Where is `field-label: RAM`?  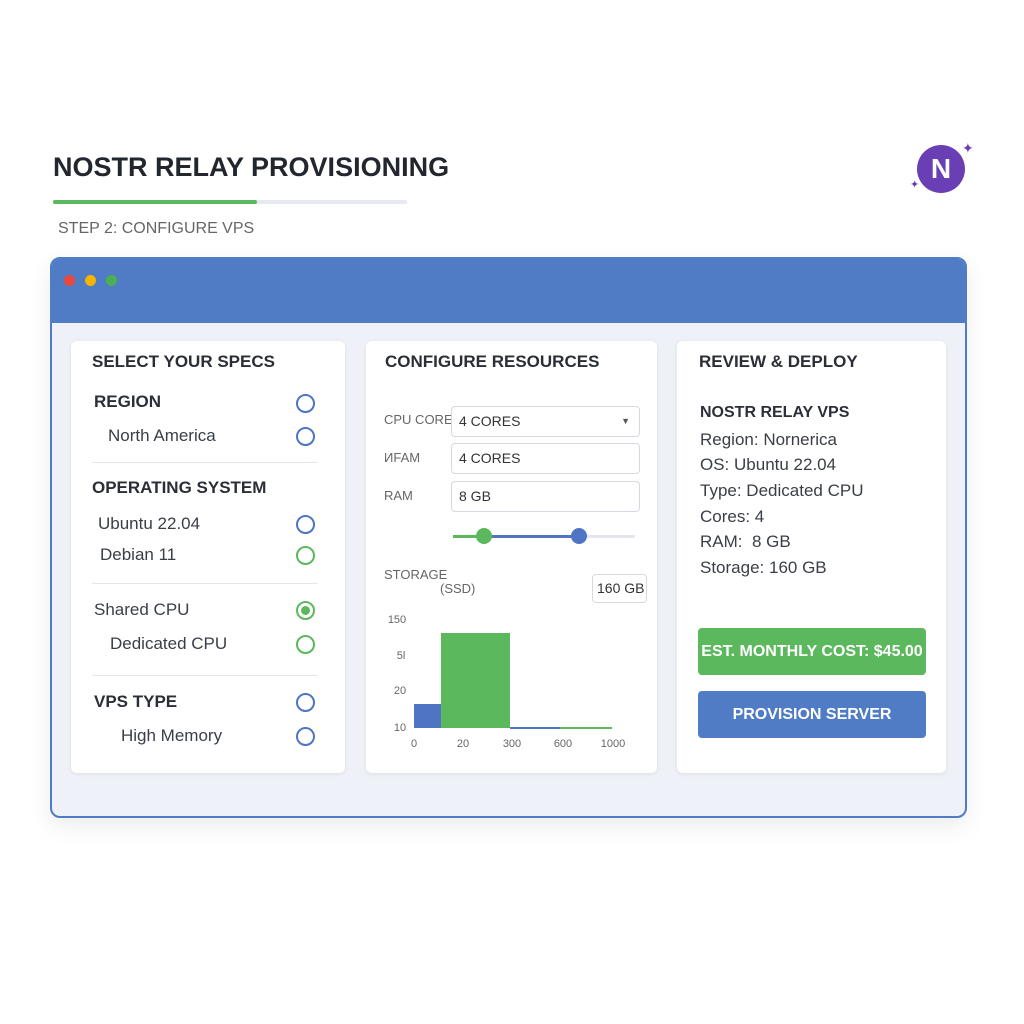
field-label: RAM is located at coordinates (398, 495).